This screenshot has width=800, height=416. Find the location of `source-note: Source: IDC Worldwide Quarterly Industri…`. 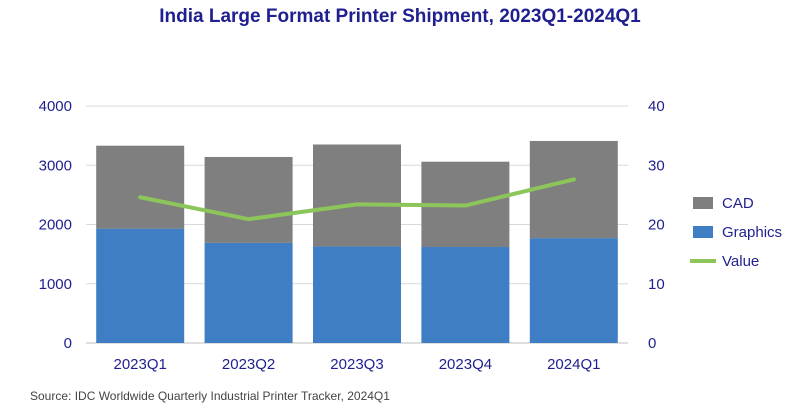

source-note: Source: IDC Worldwide Quarterly Industri… is located at coordinates (210, 396).